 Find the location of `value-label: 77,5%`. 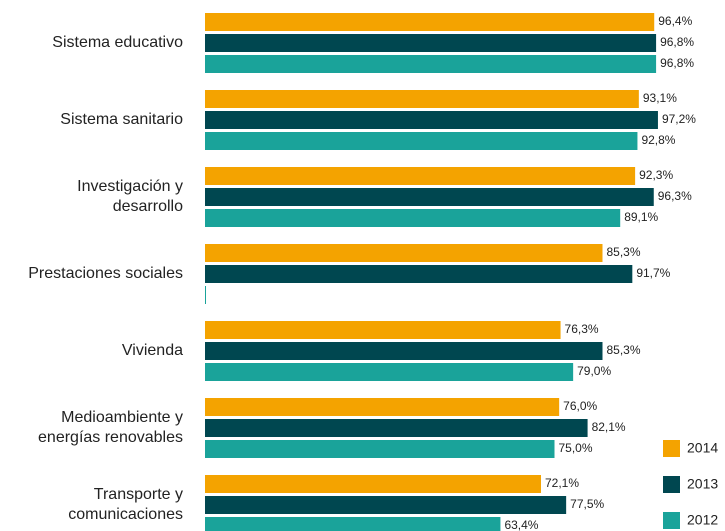

value-label: 77,5% is located at coordinates (587, 504).